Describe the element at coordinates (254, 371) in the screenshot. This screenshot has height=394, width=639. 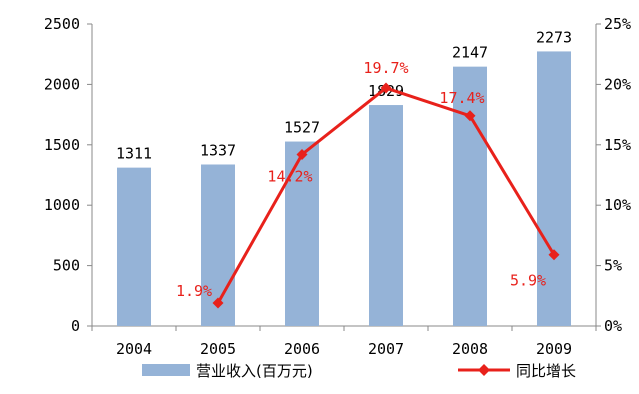
I see `legend-label-revenue: 营业收入(百万元)` at that location.